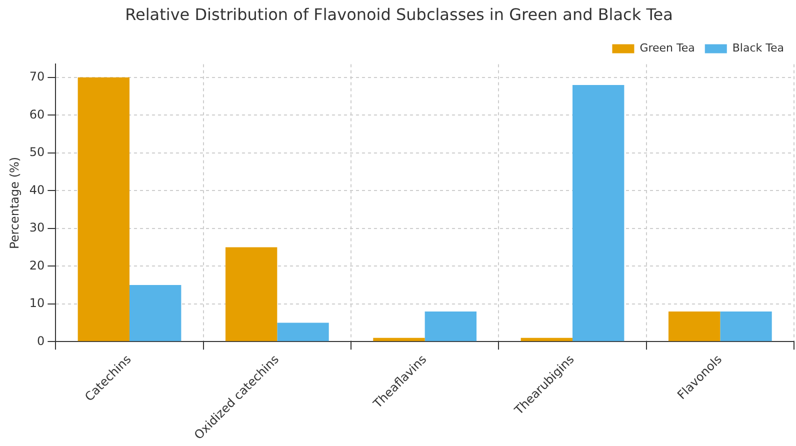 The image size is (796, 446). I want to click on legend-label: Green Tea, so click(667, 48).